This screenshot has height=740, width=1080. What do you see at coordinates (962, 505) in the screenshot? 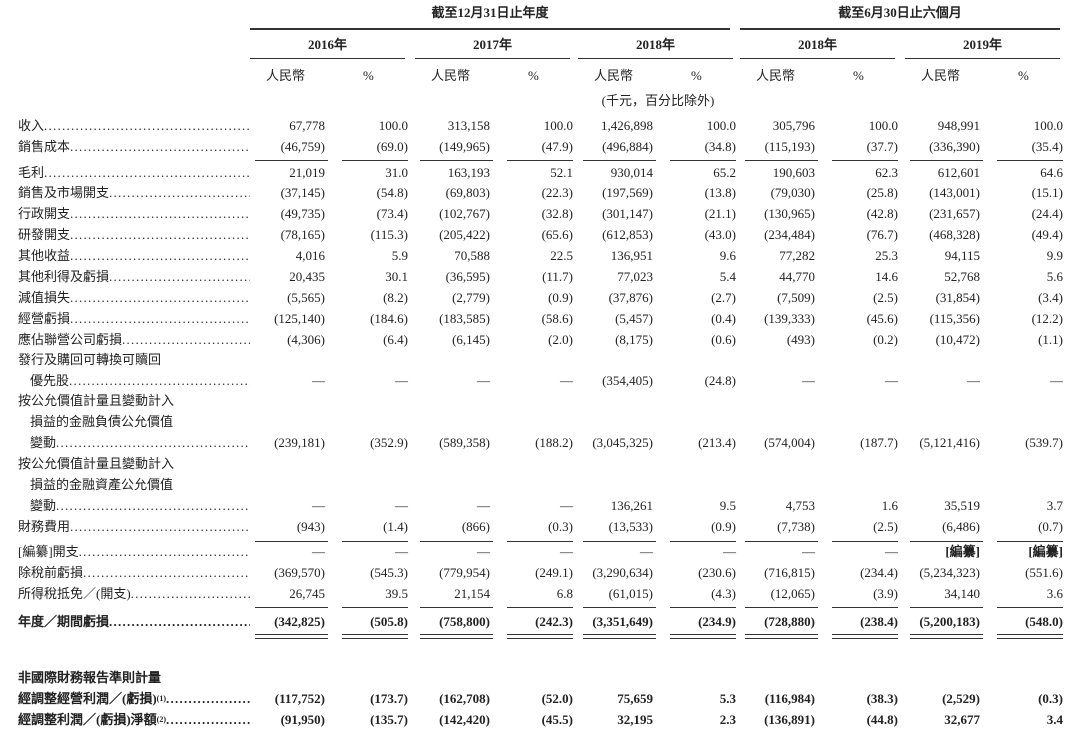
I see `cell-value: 35,519` at bounding box center [962, 505].